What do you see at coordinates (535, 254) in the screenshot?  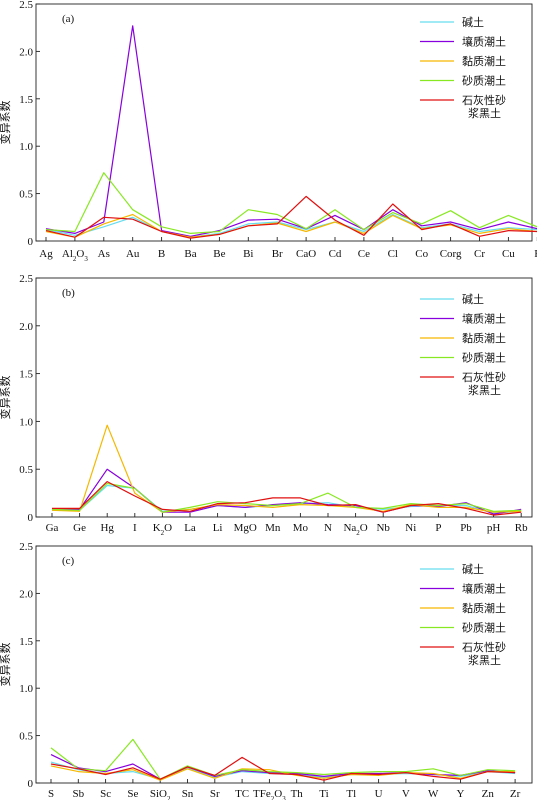 I see `x-tick-label: F` at bounding box center [535, 254].